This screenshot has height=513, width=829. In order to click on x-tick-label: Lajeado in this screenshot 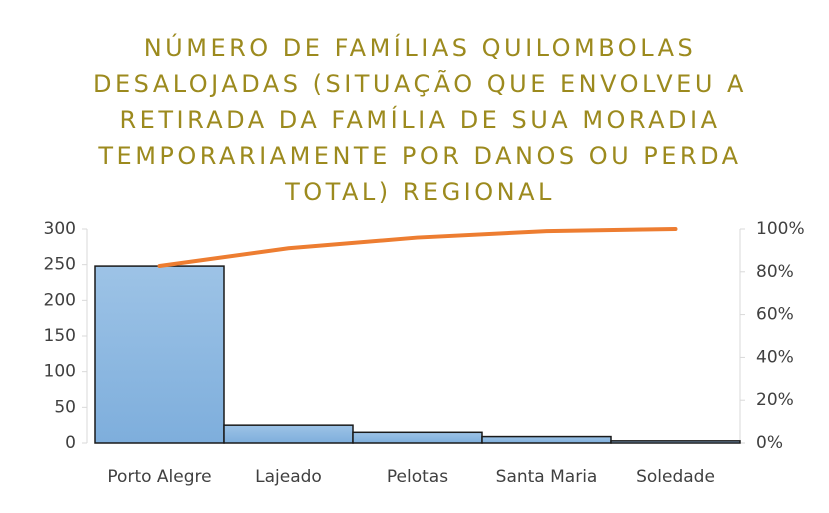, I will do `click(288, 477)`.